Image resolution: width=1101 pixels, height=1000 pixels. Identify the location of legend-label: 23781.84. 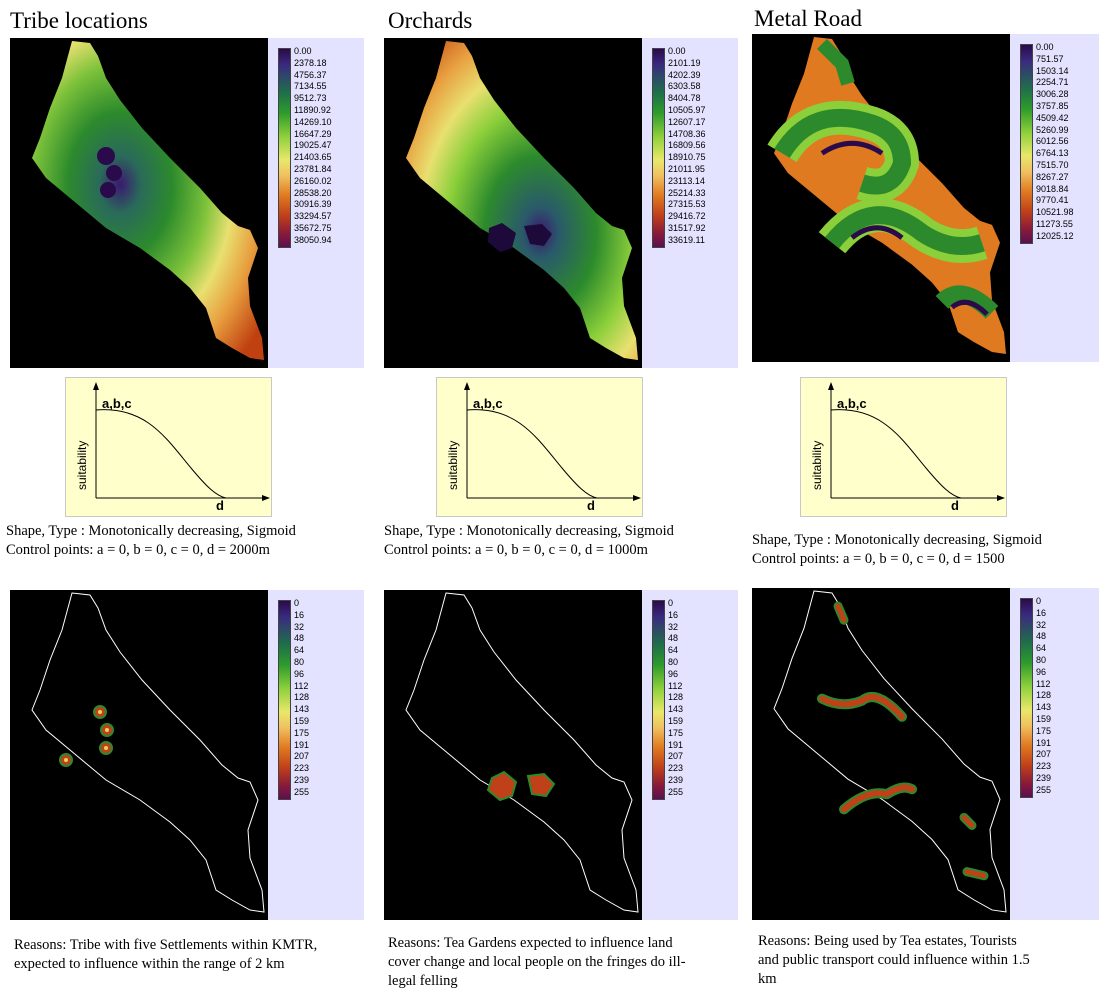
(313, 168).